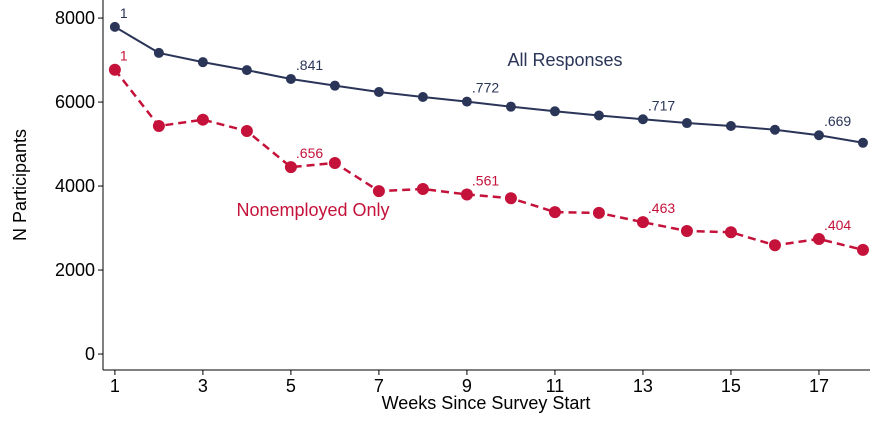 The width and height of the screenshot is (870, 426). I want to click on x-tick-label: 13, so click(643, 386).